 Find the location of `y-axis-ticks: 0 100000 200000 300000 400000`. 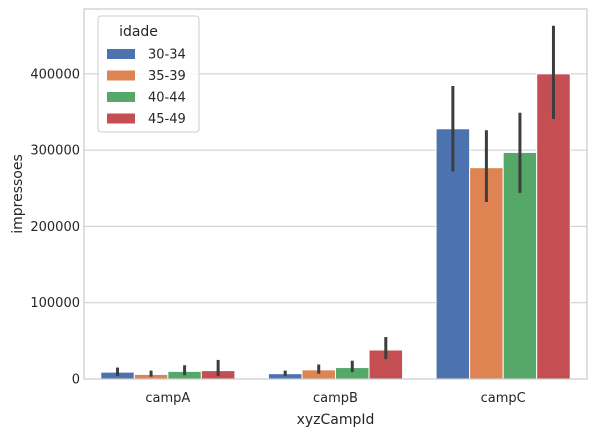

y-axis-ticks: 0 100000 200000 300000 400000 is located at coordinates (55, 227).